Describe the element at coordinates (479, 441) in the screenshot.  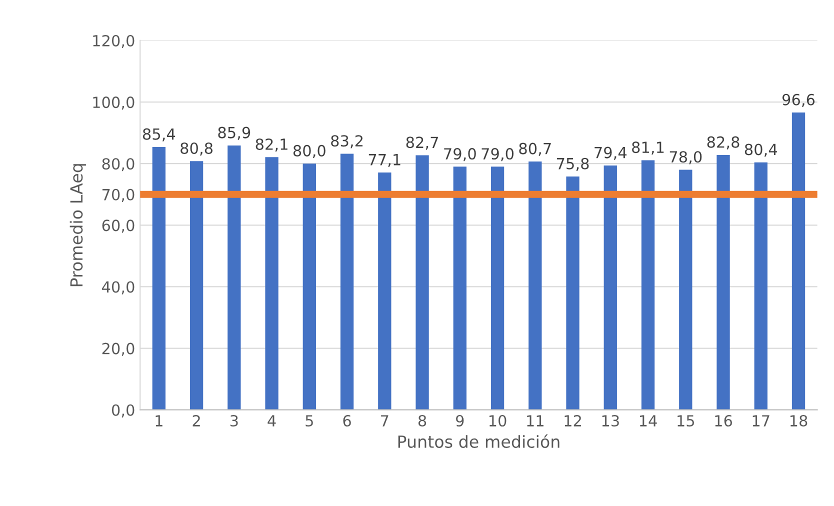
I see `x-axis-title: Puntos de medición` at that location.